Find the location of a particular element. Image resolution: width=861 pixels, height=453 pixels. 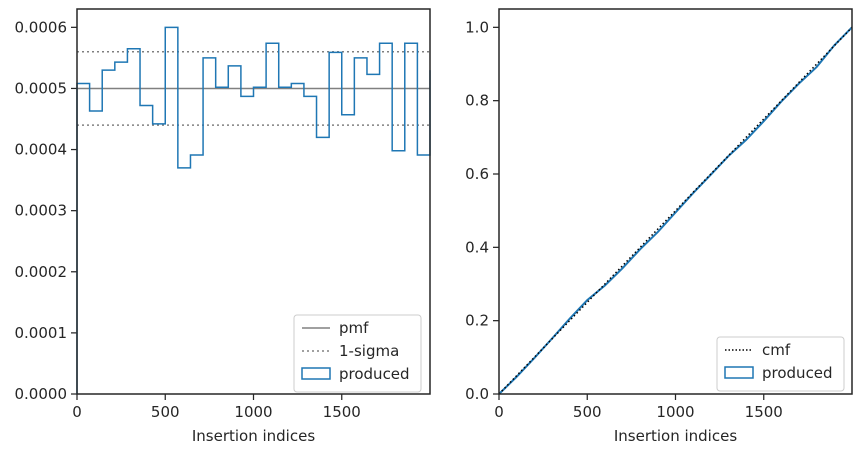

legend-label: 1-sigma is located at coordinates (369, 351).